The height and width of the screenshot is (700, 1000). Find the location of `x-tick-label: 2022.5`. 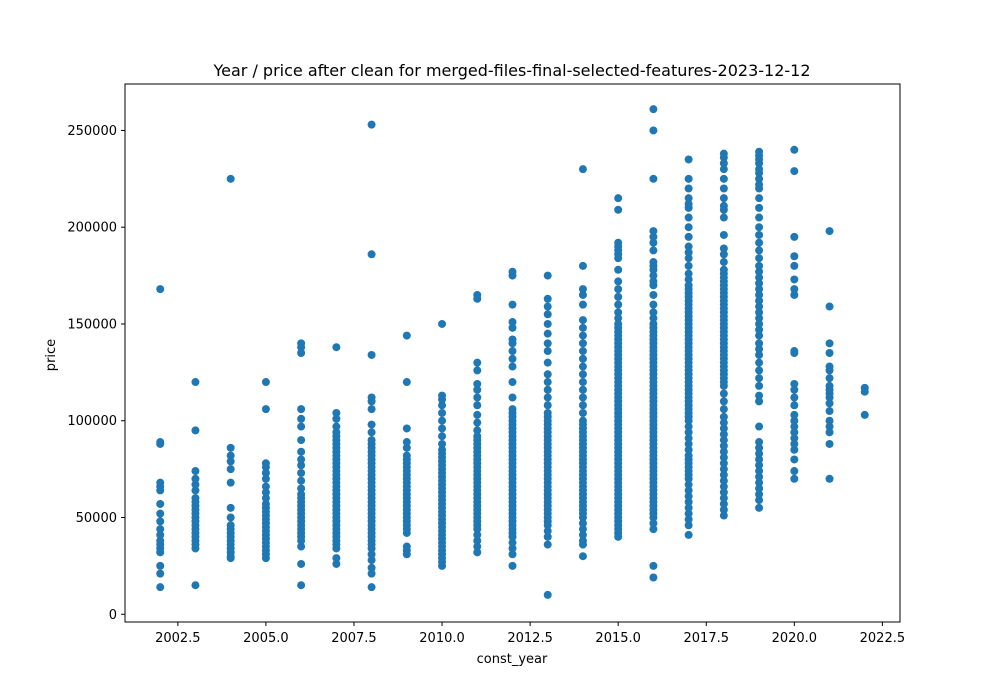

x-tick-label: 2022.5 is located at coordinates (883, 638).